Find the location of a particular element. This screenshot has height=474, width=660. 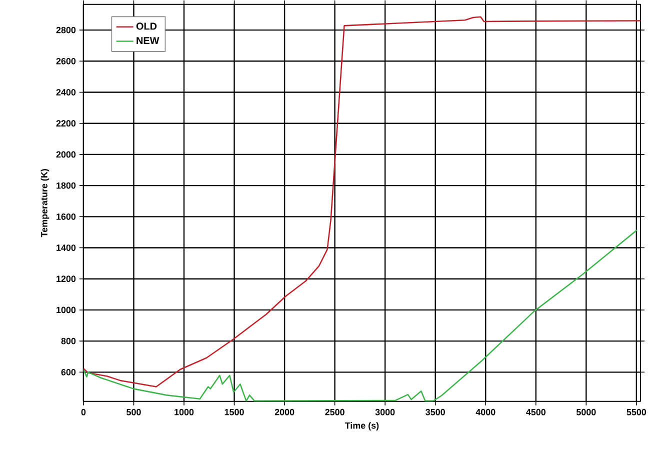

x-tick-label: 3500 is located at coordinates (435, 412).